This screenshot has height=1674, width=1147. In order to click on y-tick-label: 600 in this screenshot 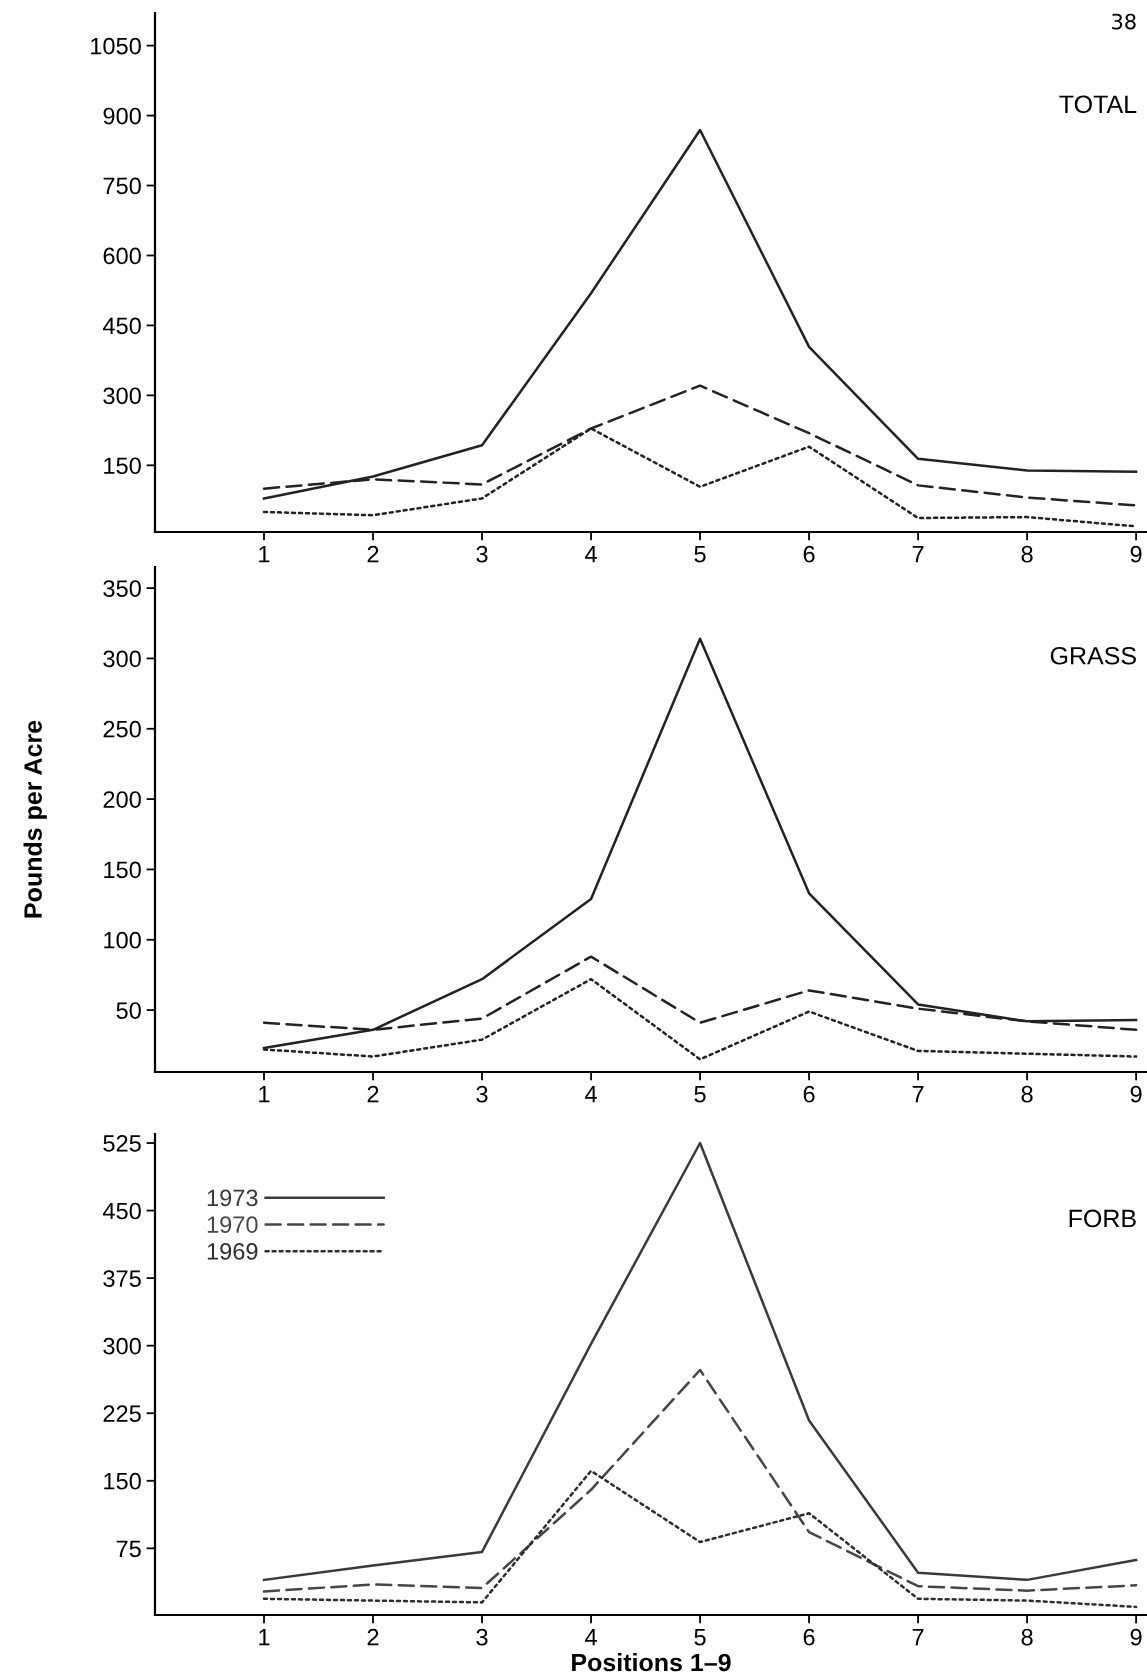, I will do `click(122, 256)`.